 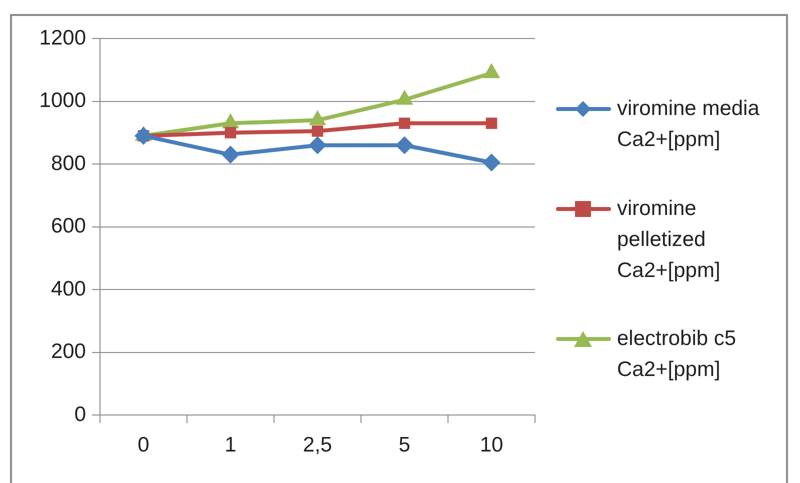 What do you see at coordinates (62, 100) in the screenshot?
I see `y-tick-label: 1000` at bounding box center [62, 100].